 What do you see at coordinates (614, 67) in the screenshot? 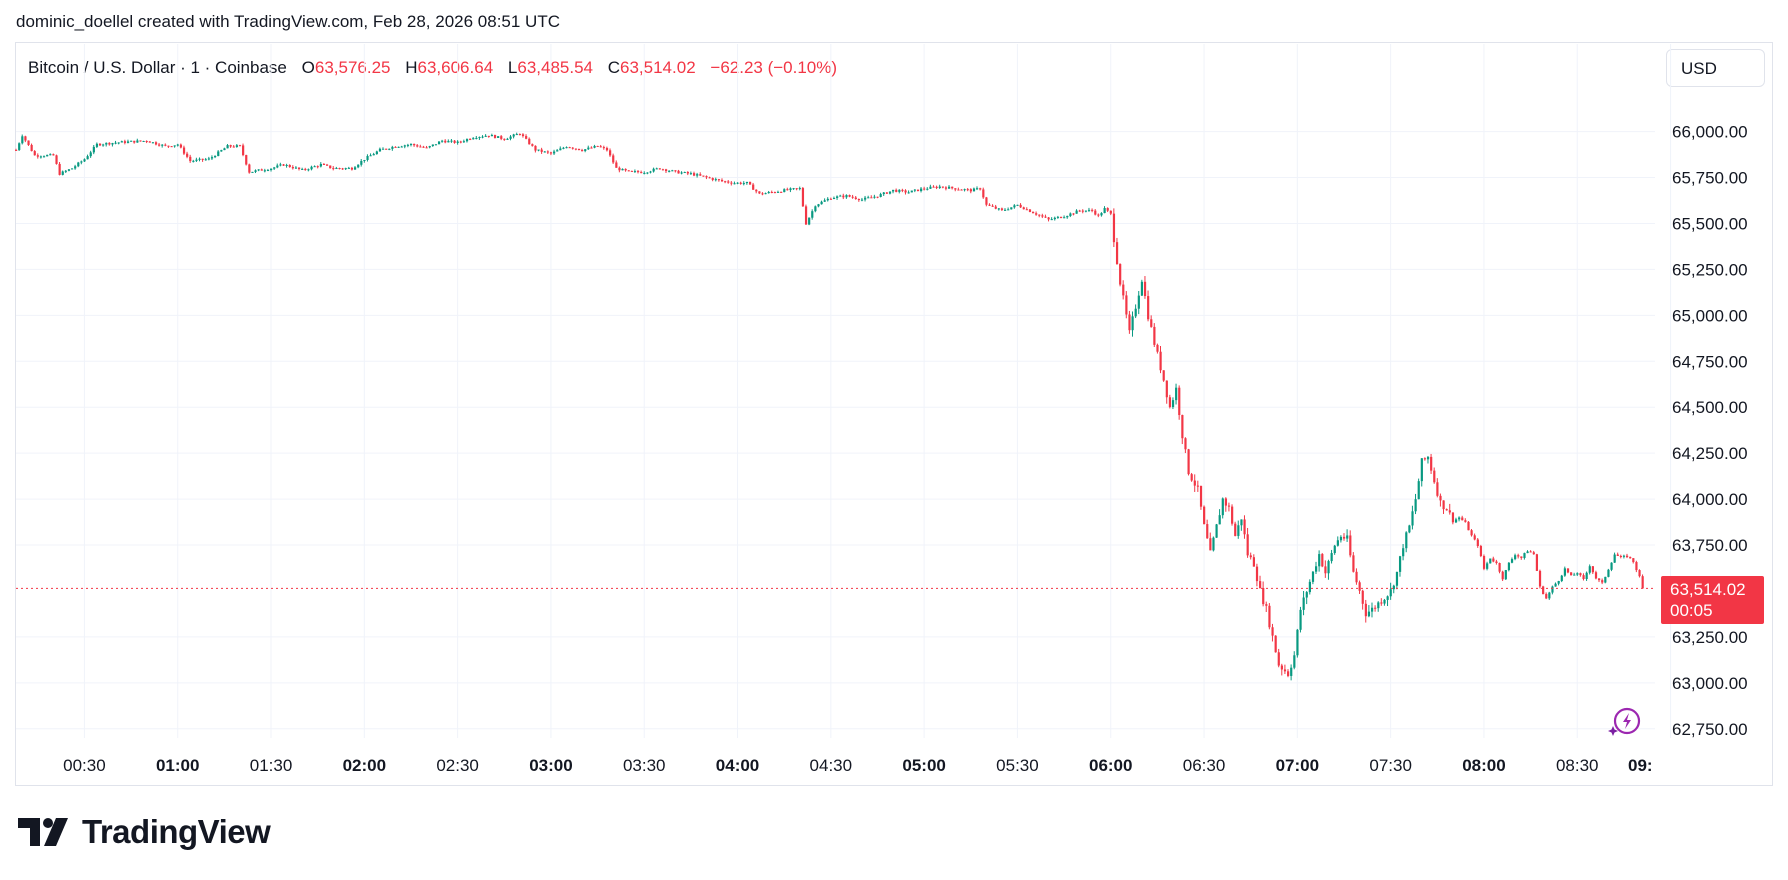
I see `close-label: C` at bounding box center [614, 67].